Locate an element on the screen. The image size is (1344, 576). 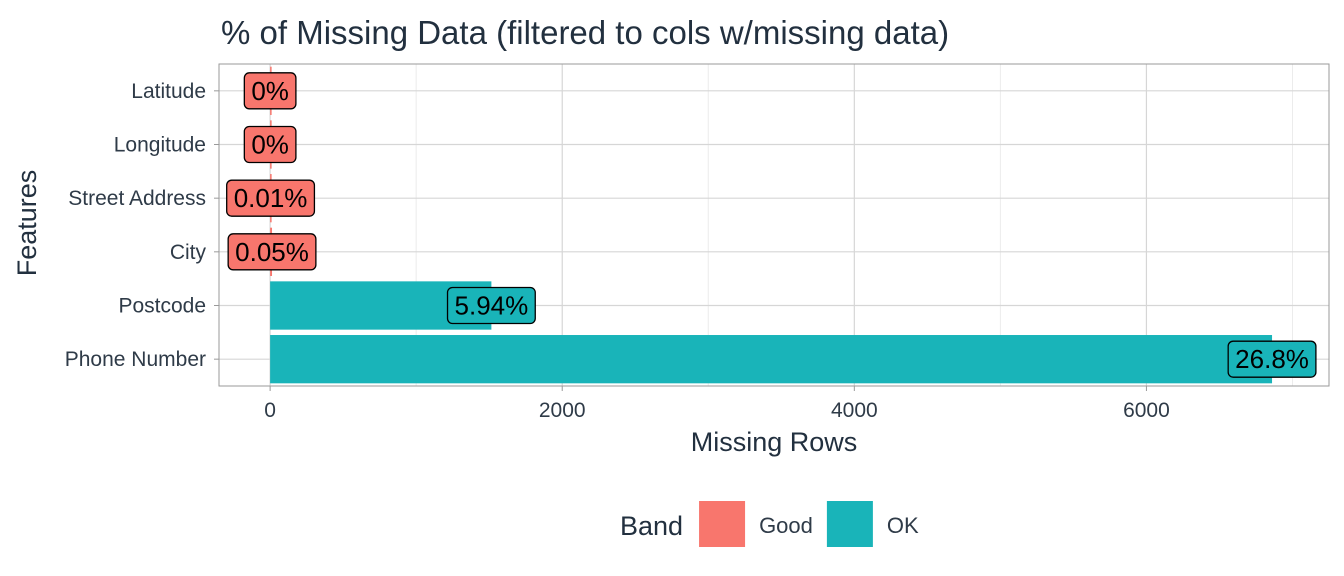
data-label: 0.05% is located at coordinates (272, 252).